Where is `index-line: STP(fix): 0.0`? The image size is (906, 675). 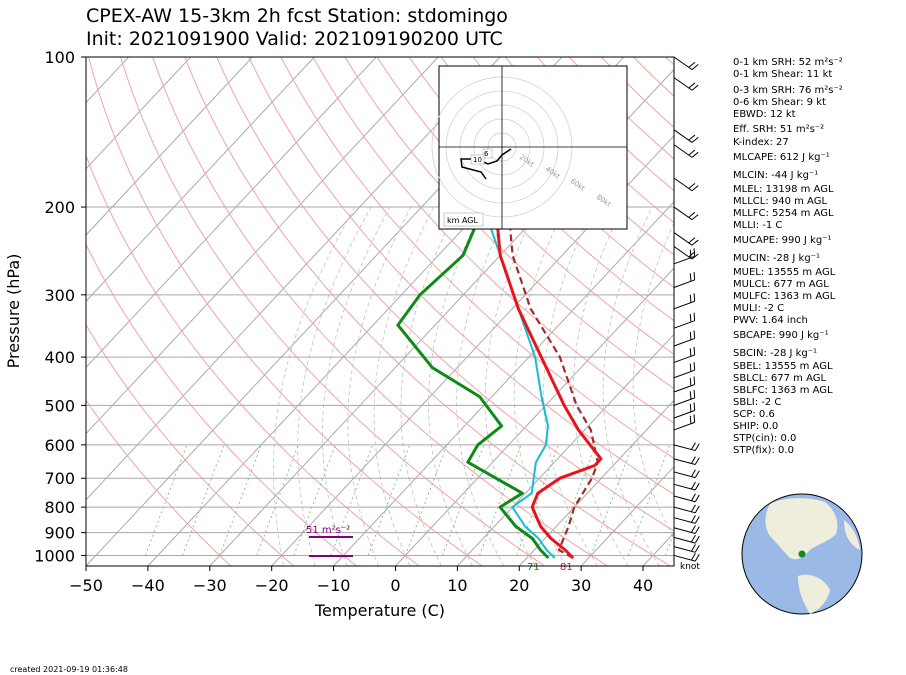 index-line: STP(fix): 0.0 is located at coordinates (763, 450).